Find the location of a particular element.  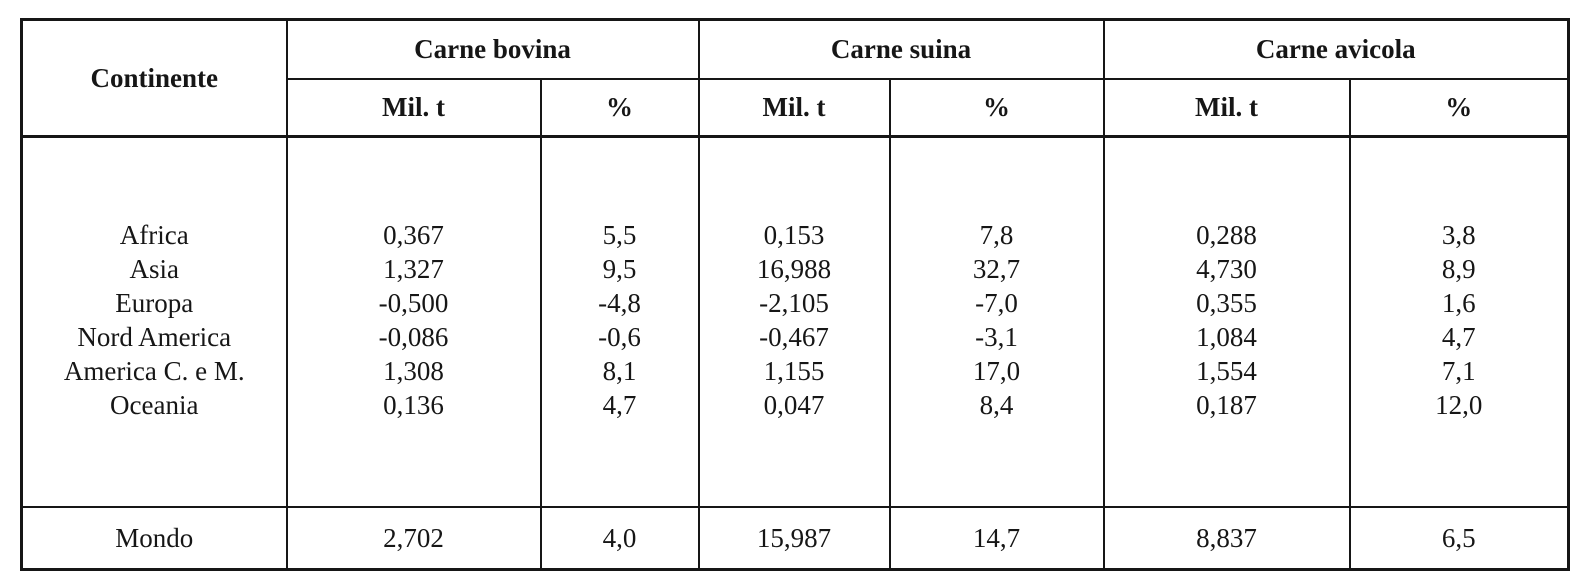

suina-mil-cell: 16,988 is located at coordinates (793, 269).